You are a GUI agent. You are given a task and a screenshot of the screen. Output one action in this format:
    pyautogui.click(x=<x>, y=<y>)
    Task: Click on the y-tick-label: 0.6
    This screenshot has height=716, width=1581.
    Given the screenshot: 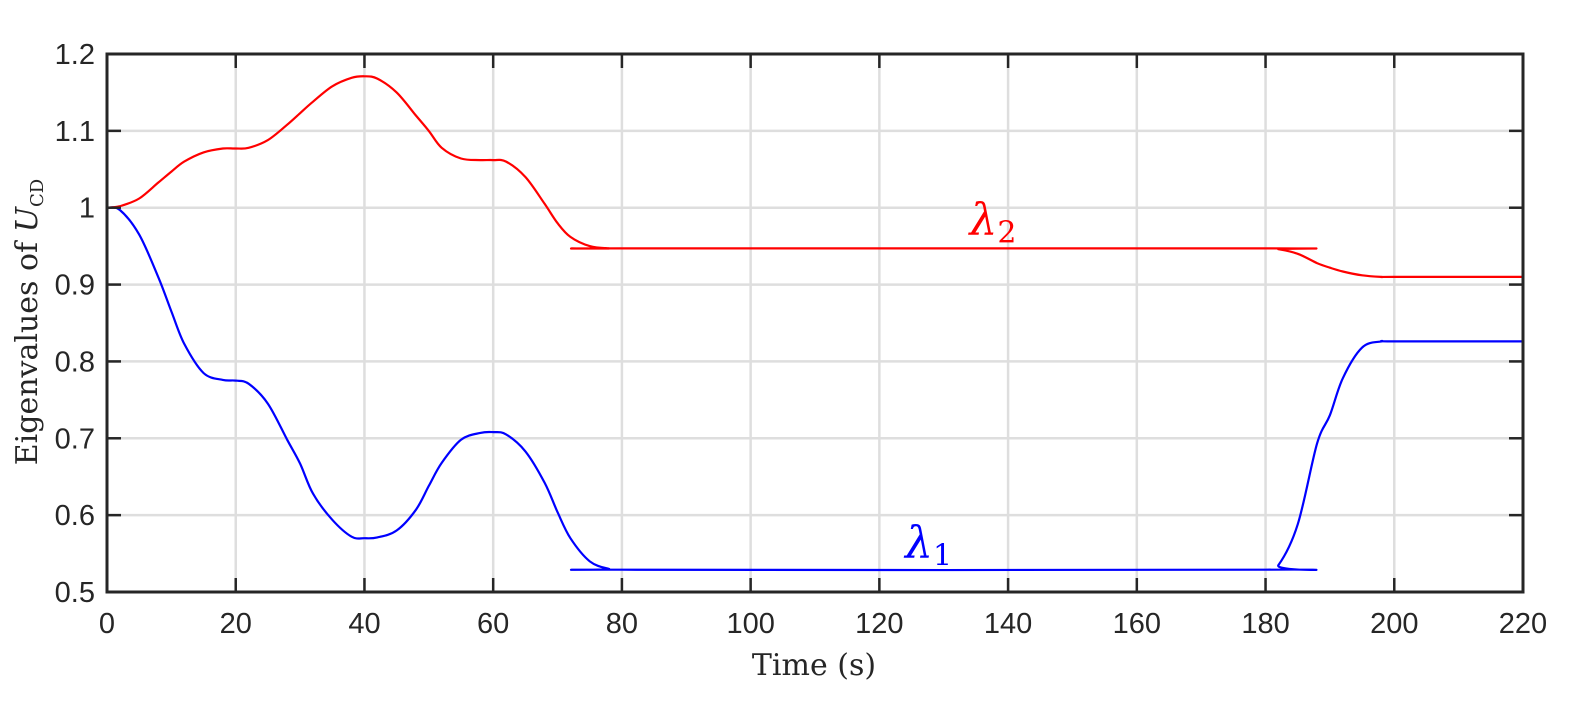 What is the action you would take?
    pyautogui.click(x=75, y=516)
    